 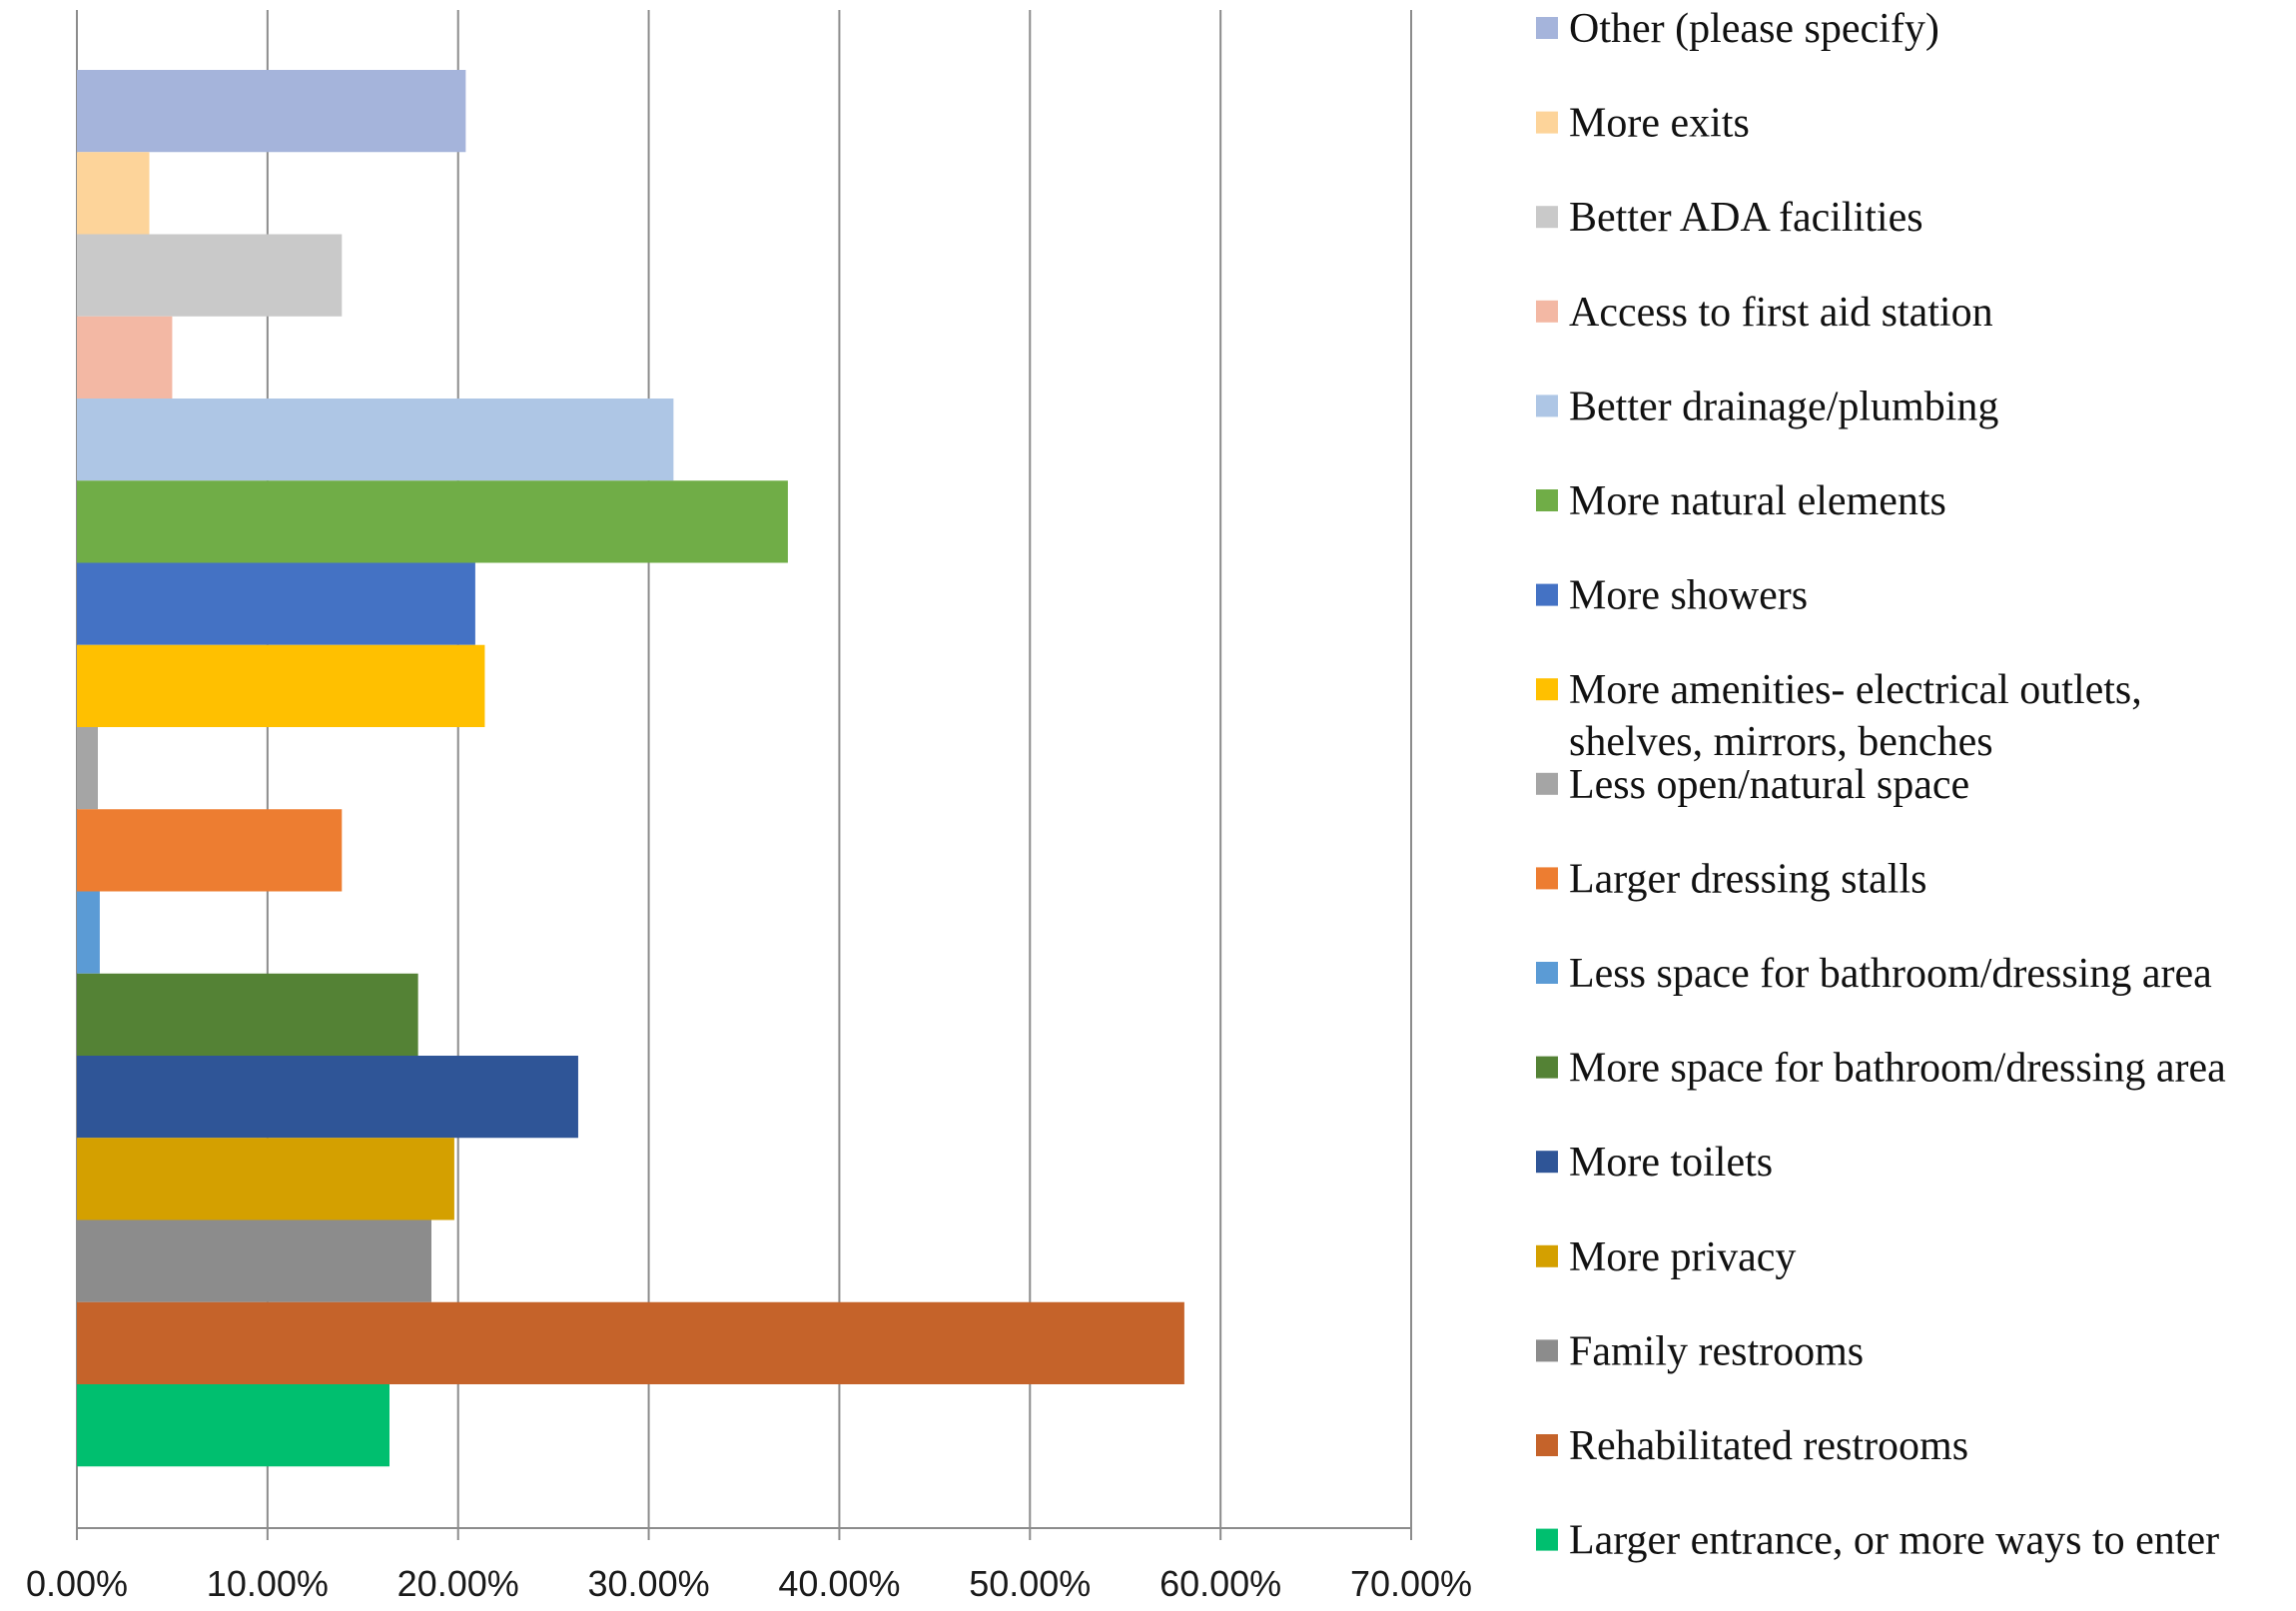 I want to click on legend-label: Better drainage/plumbing, so click(x=1783, y=407).